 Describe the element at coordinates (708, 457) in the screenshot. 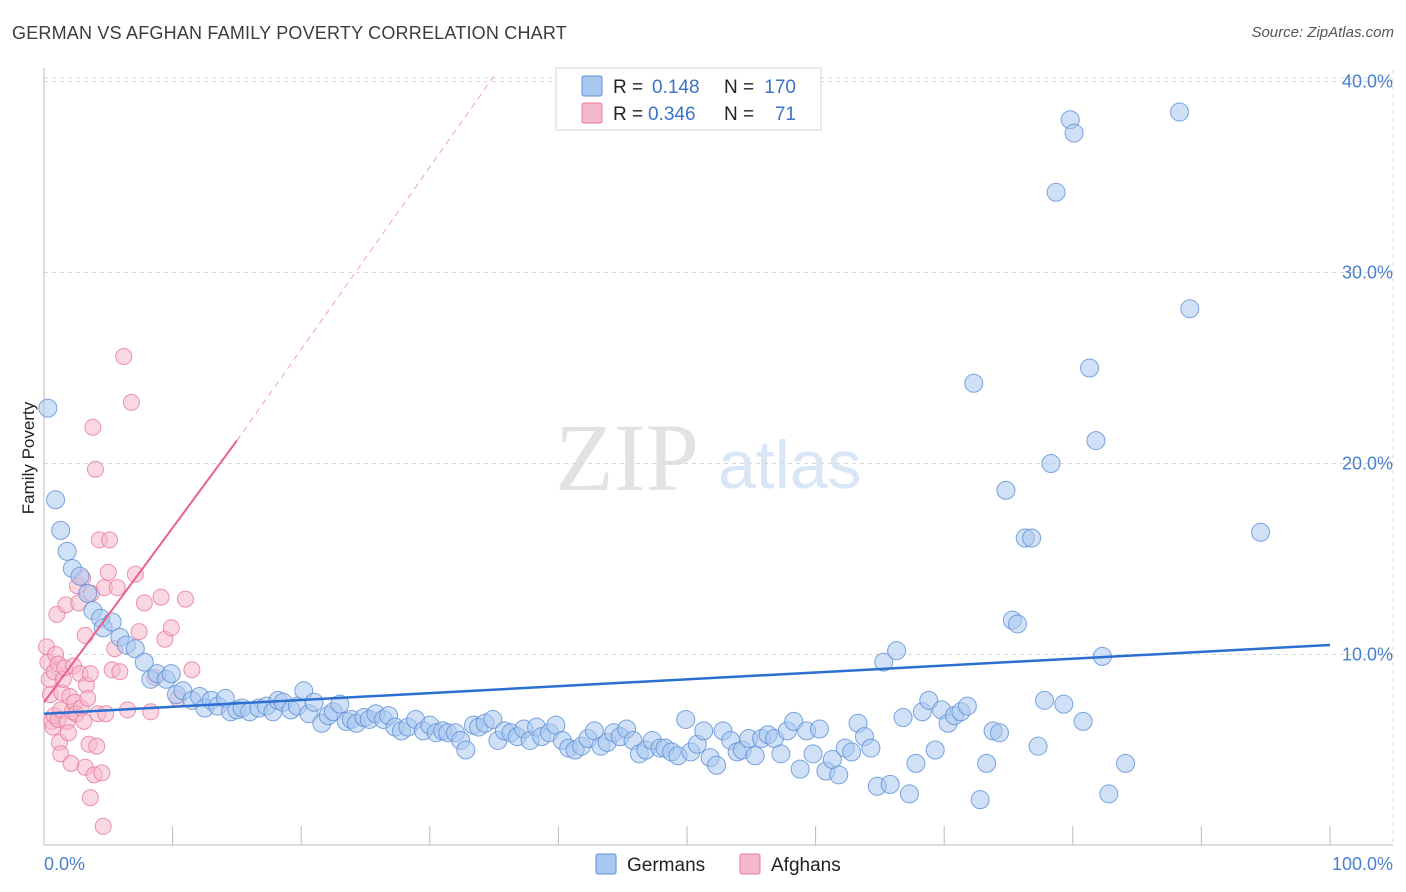

I see `watermark: ZIP atlas` at that location.